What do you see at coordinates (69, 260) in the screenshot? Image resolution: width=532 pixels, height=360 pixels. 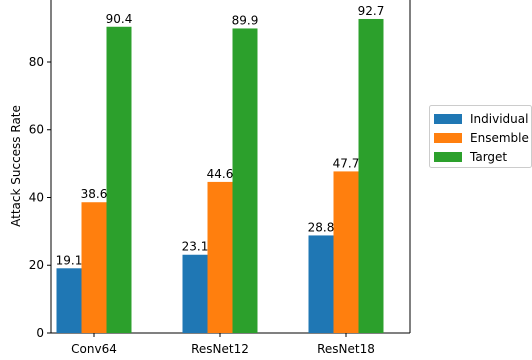 I see `data-label: 19.1` at bounding box center [69, 260].